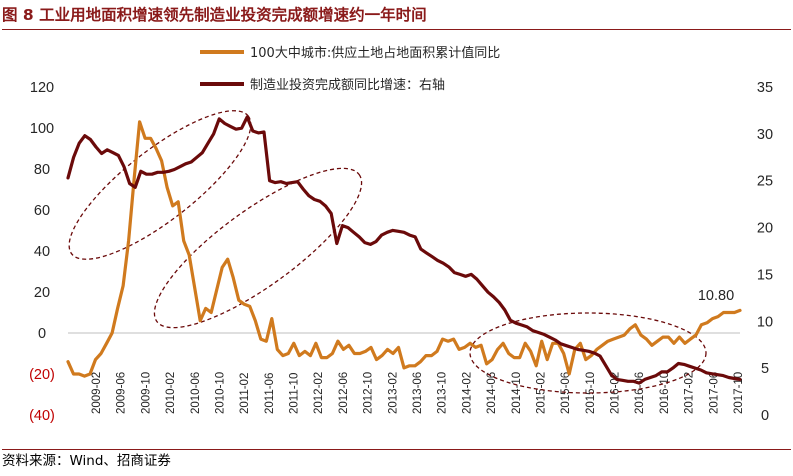 This screenshot has height=476, width=793. What do you see at coordinates (375, 53) in the screenshot?
I see `legend-label: 100大中城市:供应土地占地面积累计值同比` at bounding box center [375, 53].